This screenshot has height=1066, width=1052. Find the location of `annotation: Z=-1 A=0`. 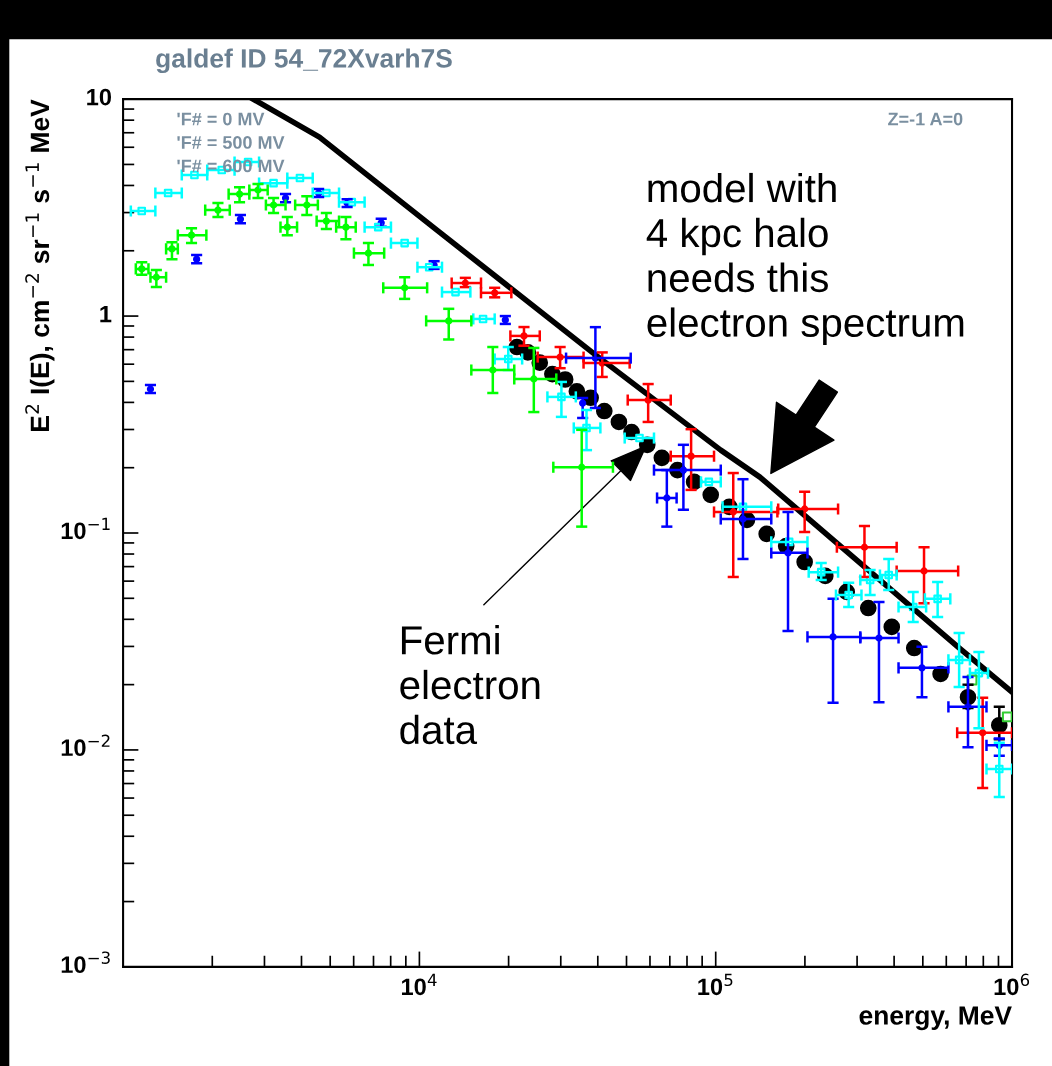

annotation: Z=-1 A=0 is located at coordinates (925, 119).